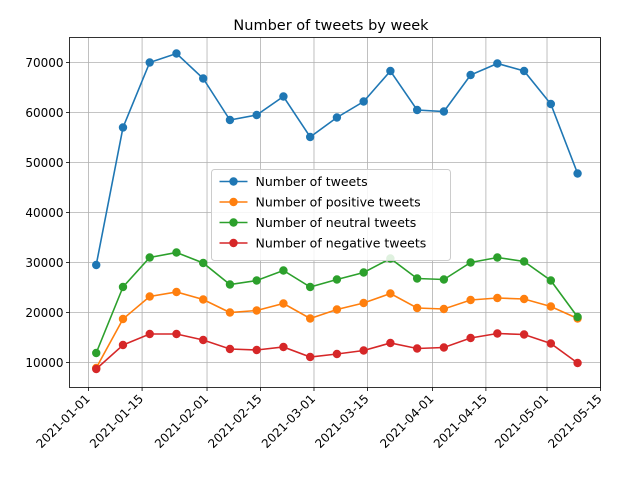 The image size is (640, 480). What do you see at coordinates (288, 421) in the screenshot?
I see `x-tick-label: 2021-03-01` at bounding box center [288, 421].